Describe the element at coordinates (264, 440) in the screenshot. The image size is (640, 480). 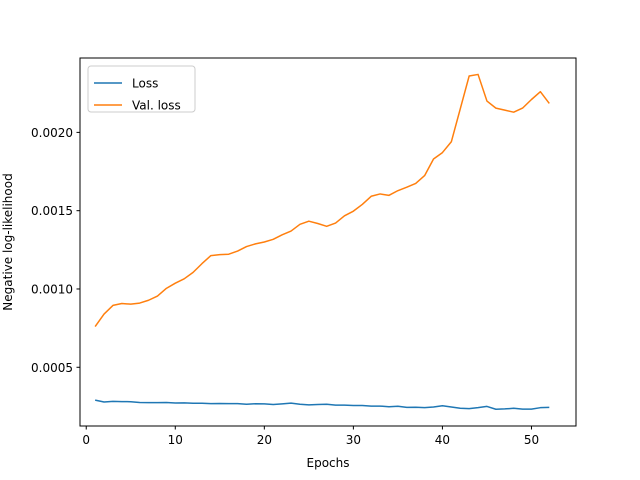
I see `x-tick-label: 20` at that location.